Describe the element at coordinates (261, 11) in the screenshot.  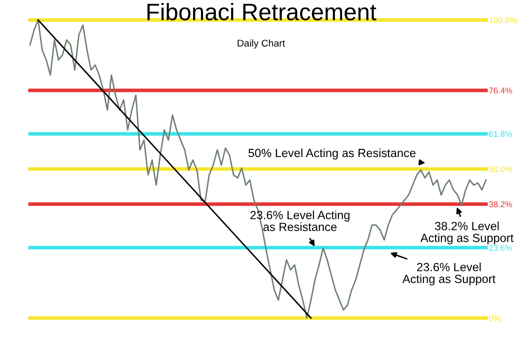
I see `chart-title: Fibonaci Retracement` at that location.